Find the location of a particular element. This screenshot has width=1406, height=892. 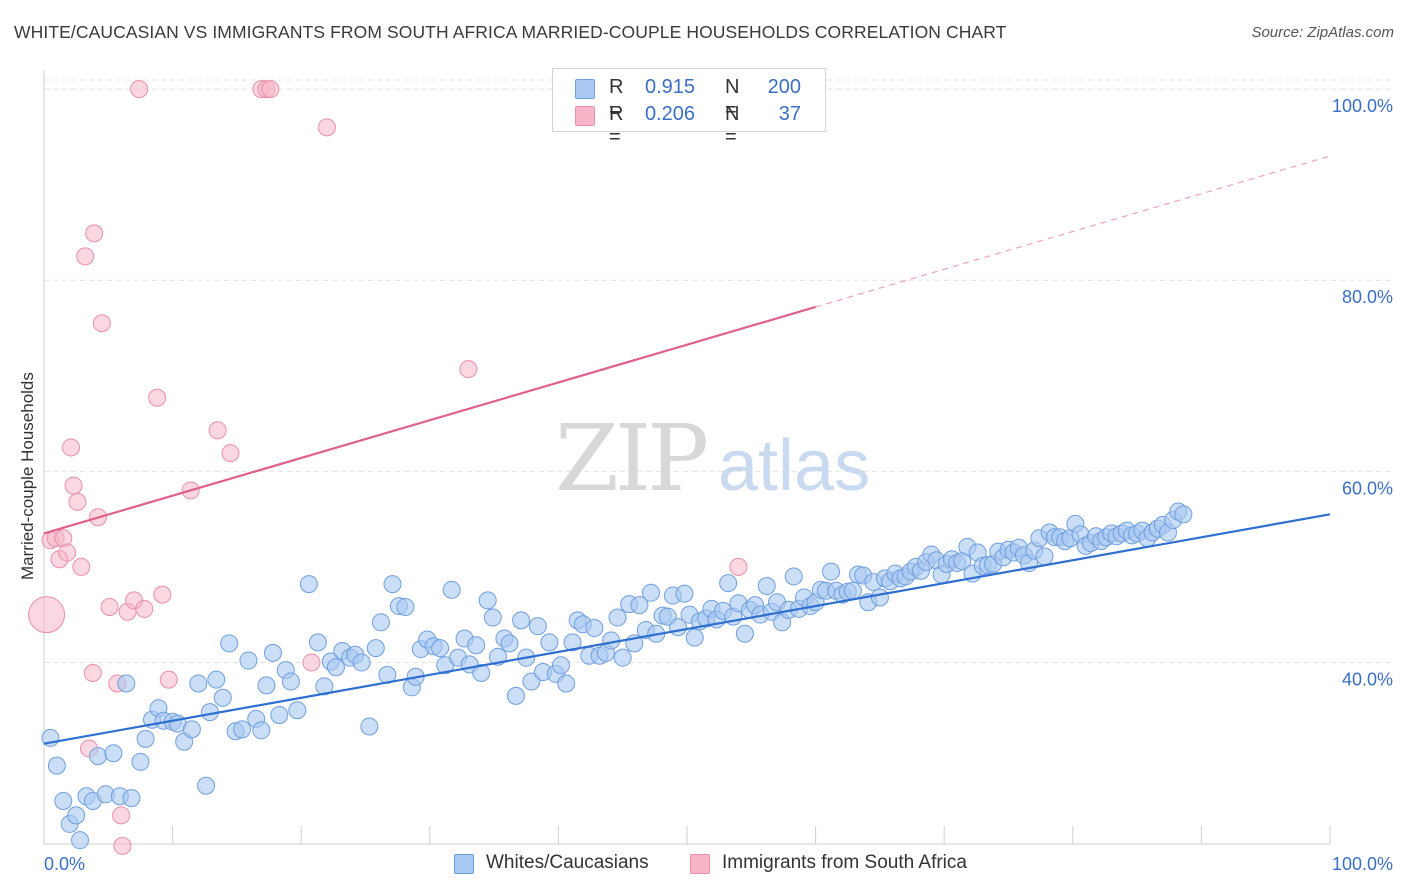

y-tick-label: 40.0% is located at coordinates (1367, 679).